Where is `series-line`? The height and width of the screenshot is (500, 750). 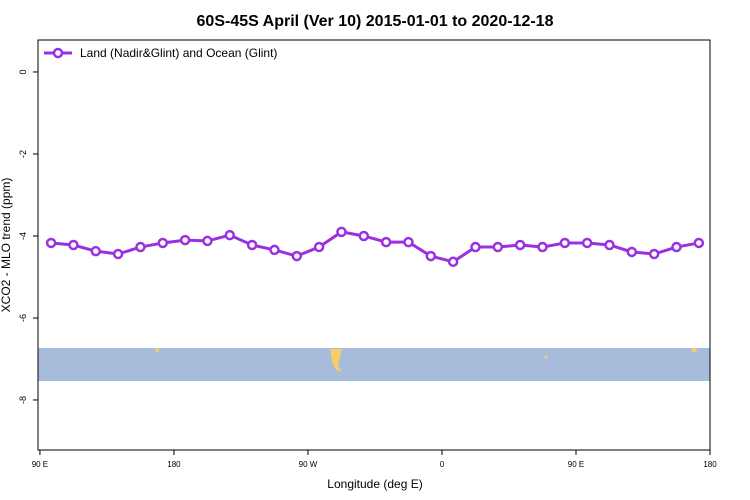 series-line is located at coordinates (375, 247).